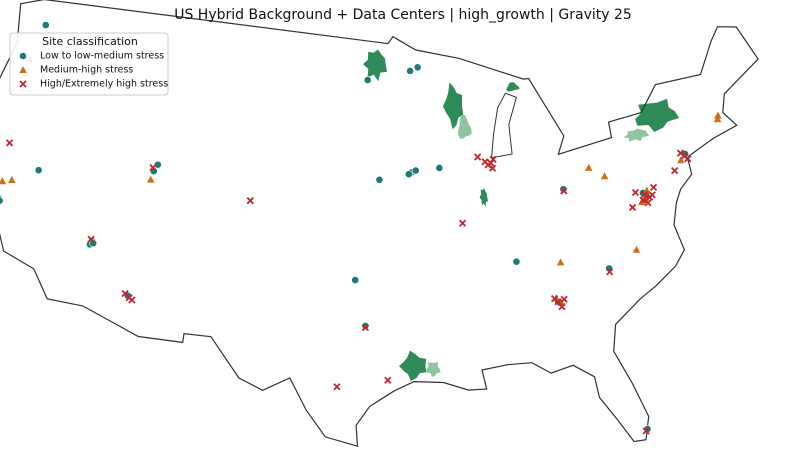 The height and width of the screenshot is (472, 806). I want to click on legend-box, so click(89, 64).